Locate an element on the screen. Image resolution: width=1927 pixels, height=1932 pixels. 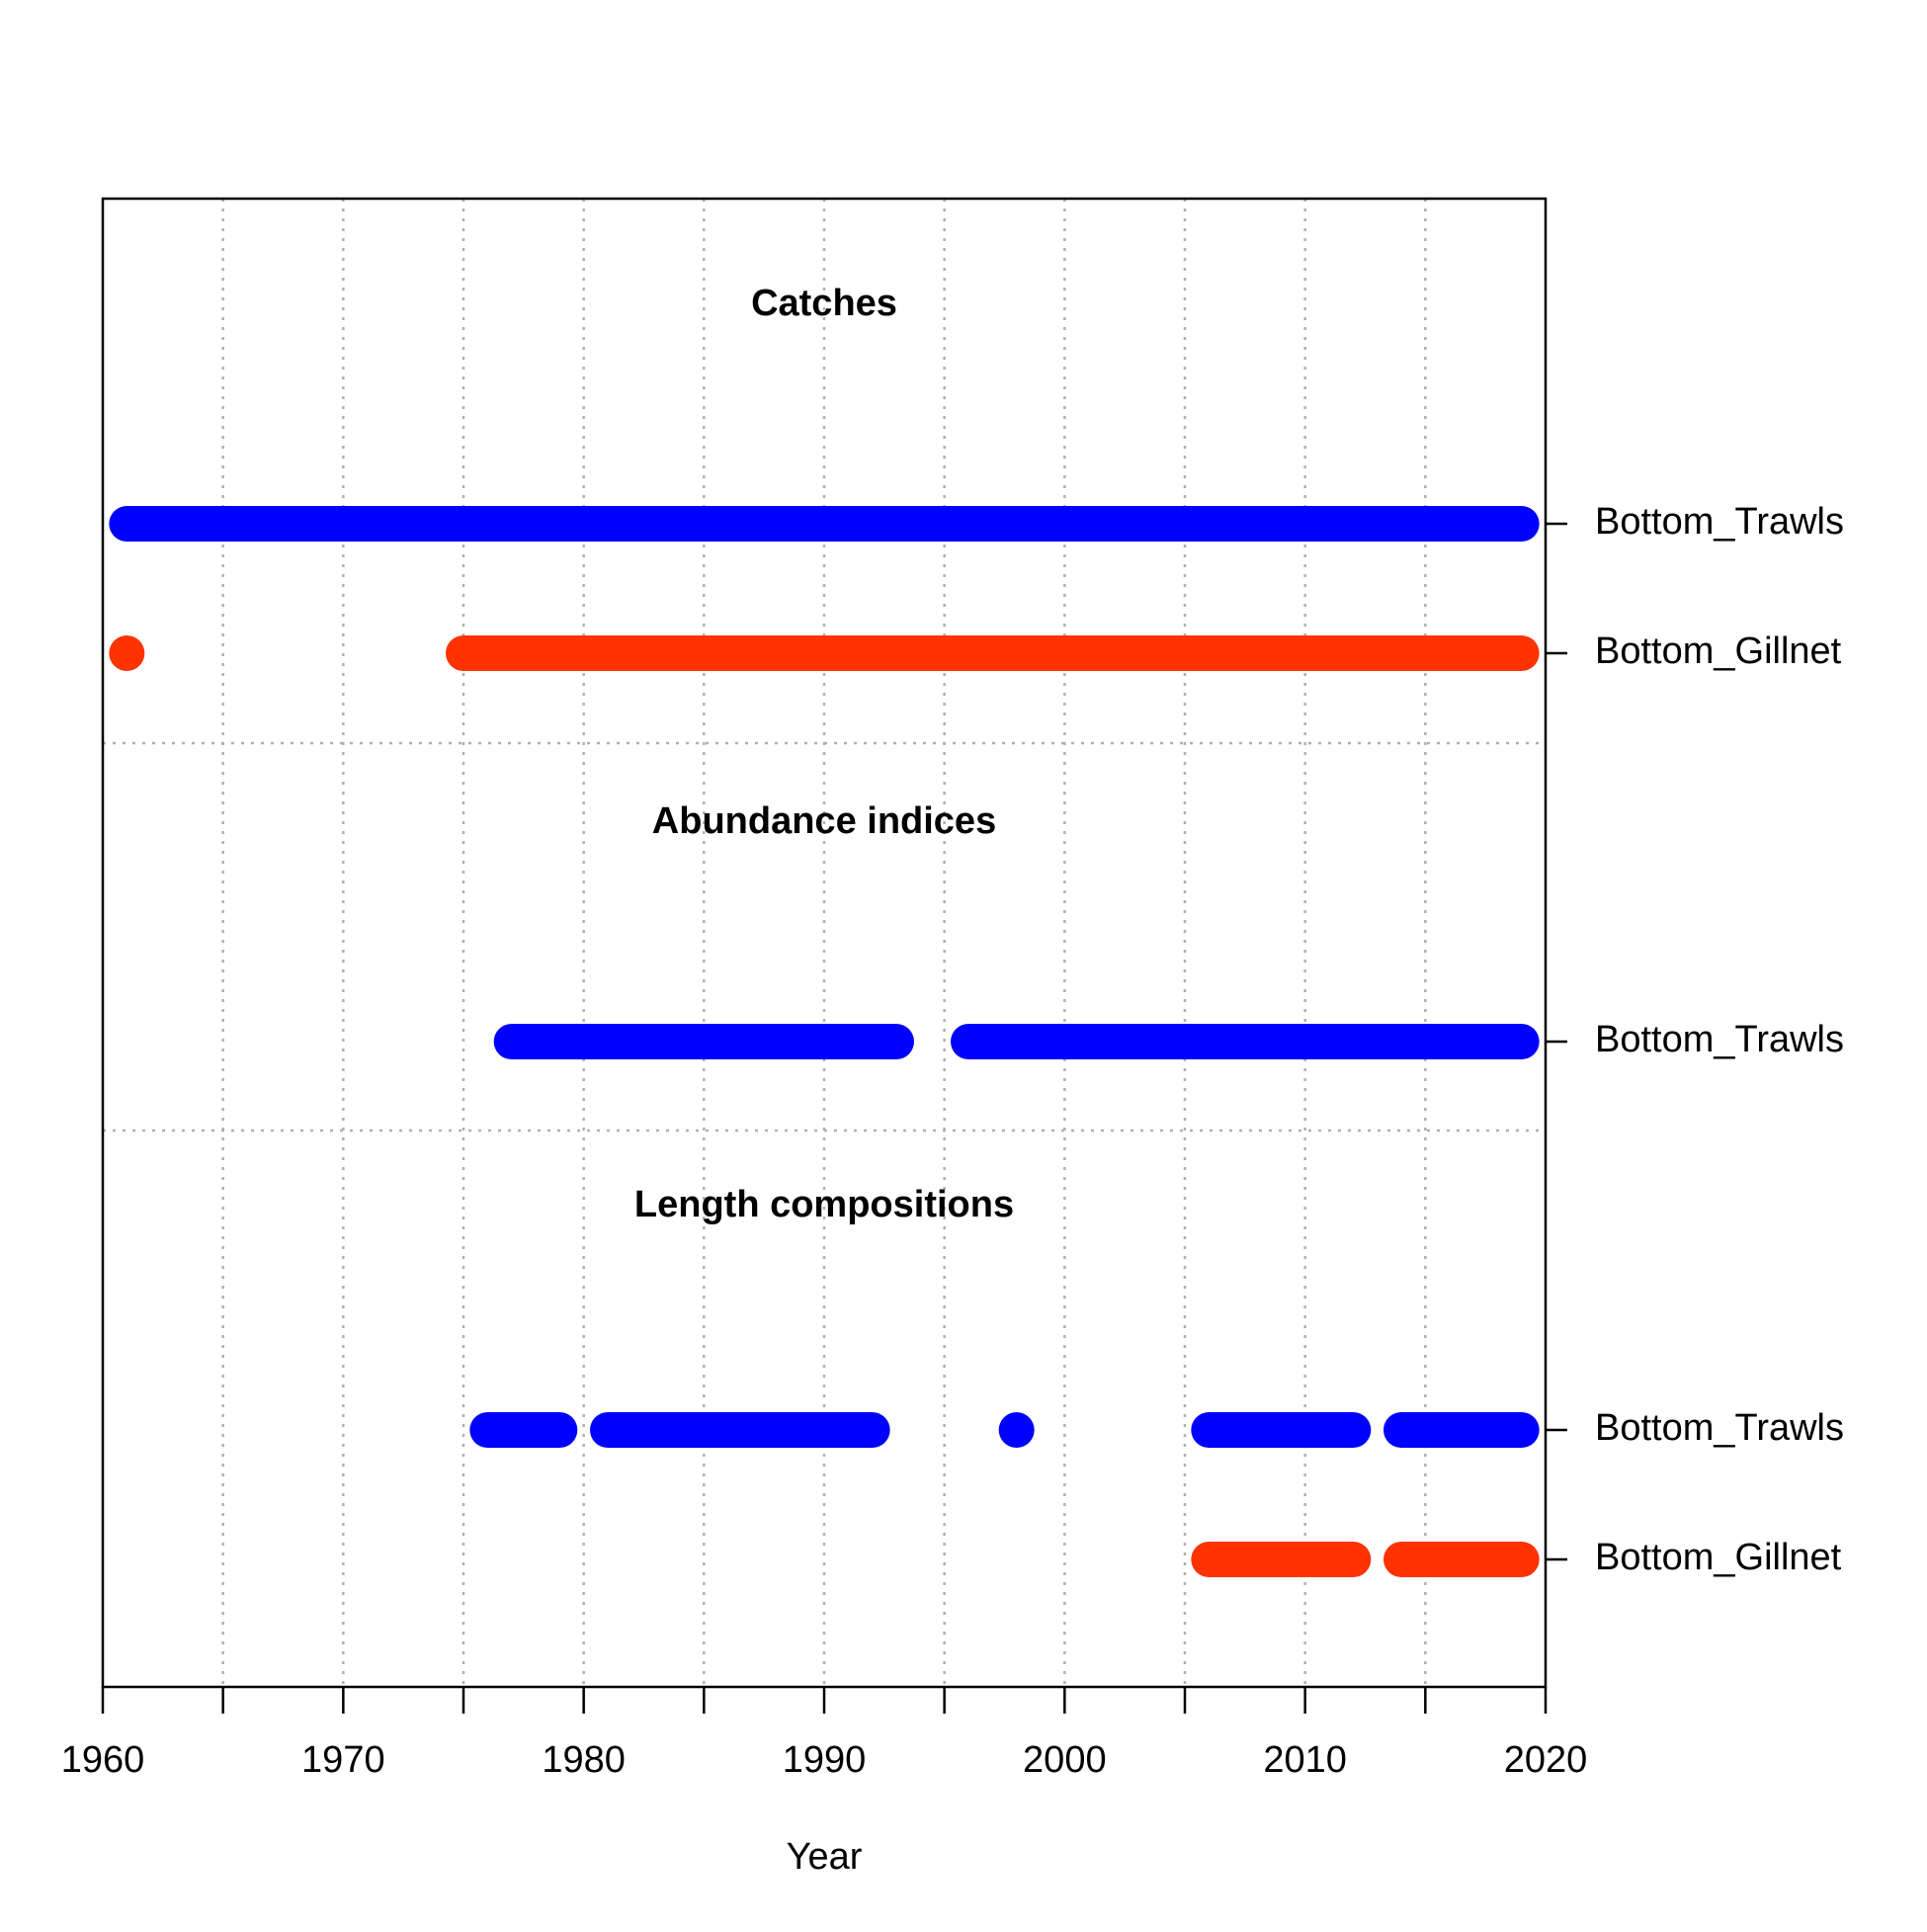
section-title: Length compositions is located at coordinates (824, 1204).